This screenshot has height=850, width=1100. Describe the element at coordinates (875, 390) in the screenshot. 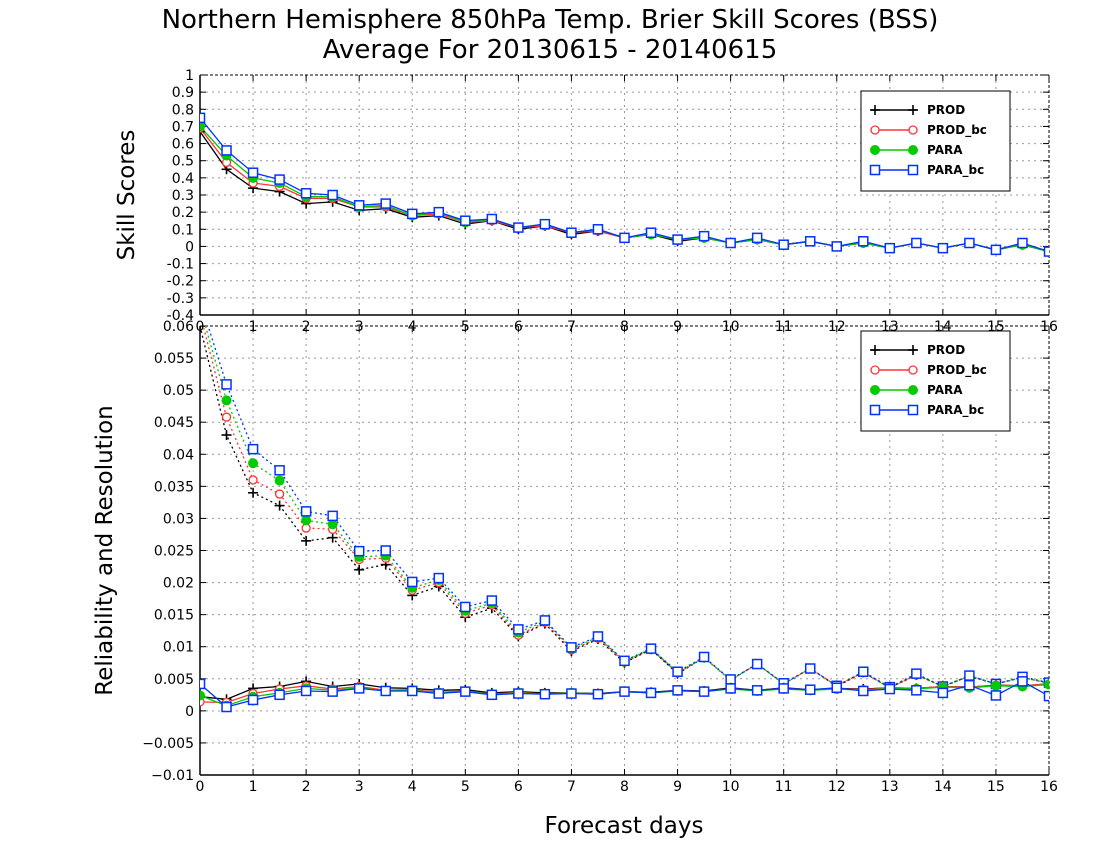

I see `panel1-legend-marker-PARA-shape` at that location.